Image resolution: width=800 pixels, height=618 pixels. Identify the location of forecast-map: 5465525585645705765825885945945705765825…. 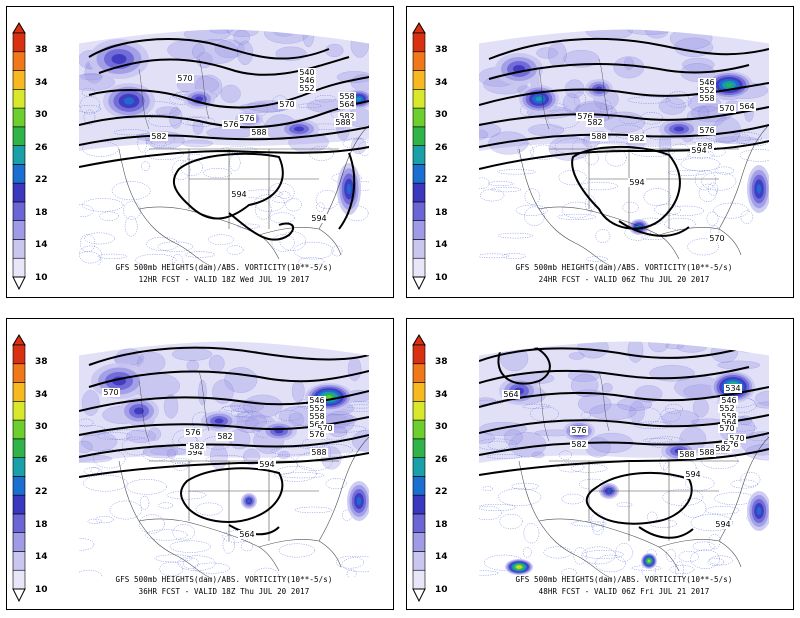
(624, 147).